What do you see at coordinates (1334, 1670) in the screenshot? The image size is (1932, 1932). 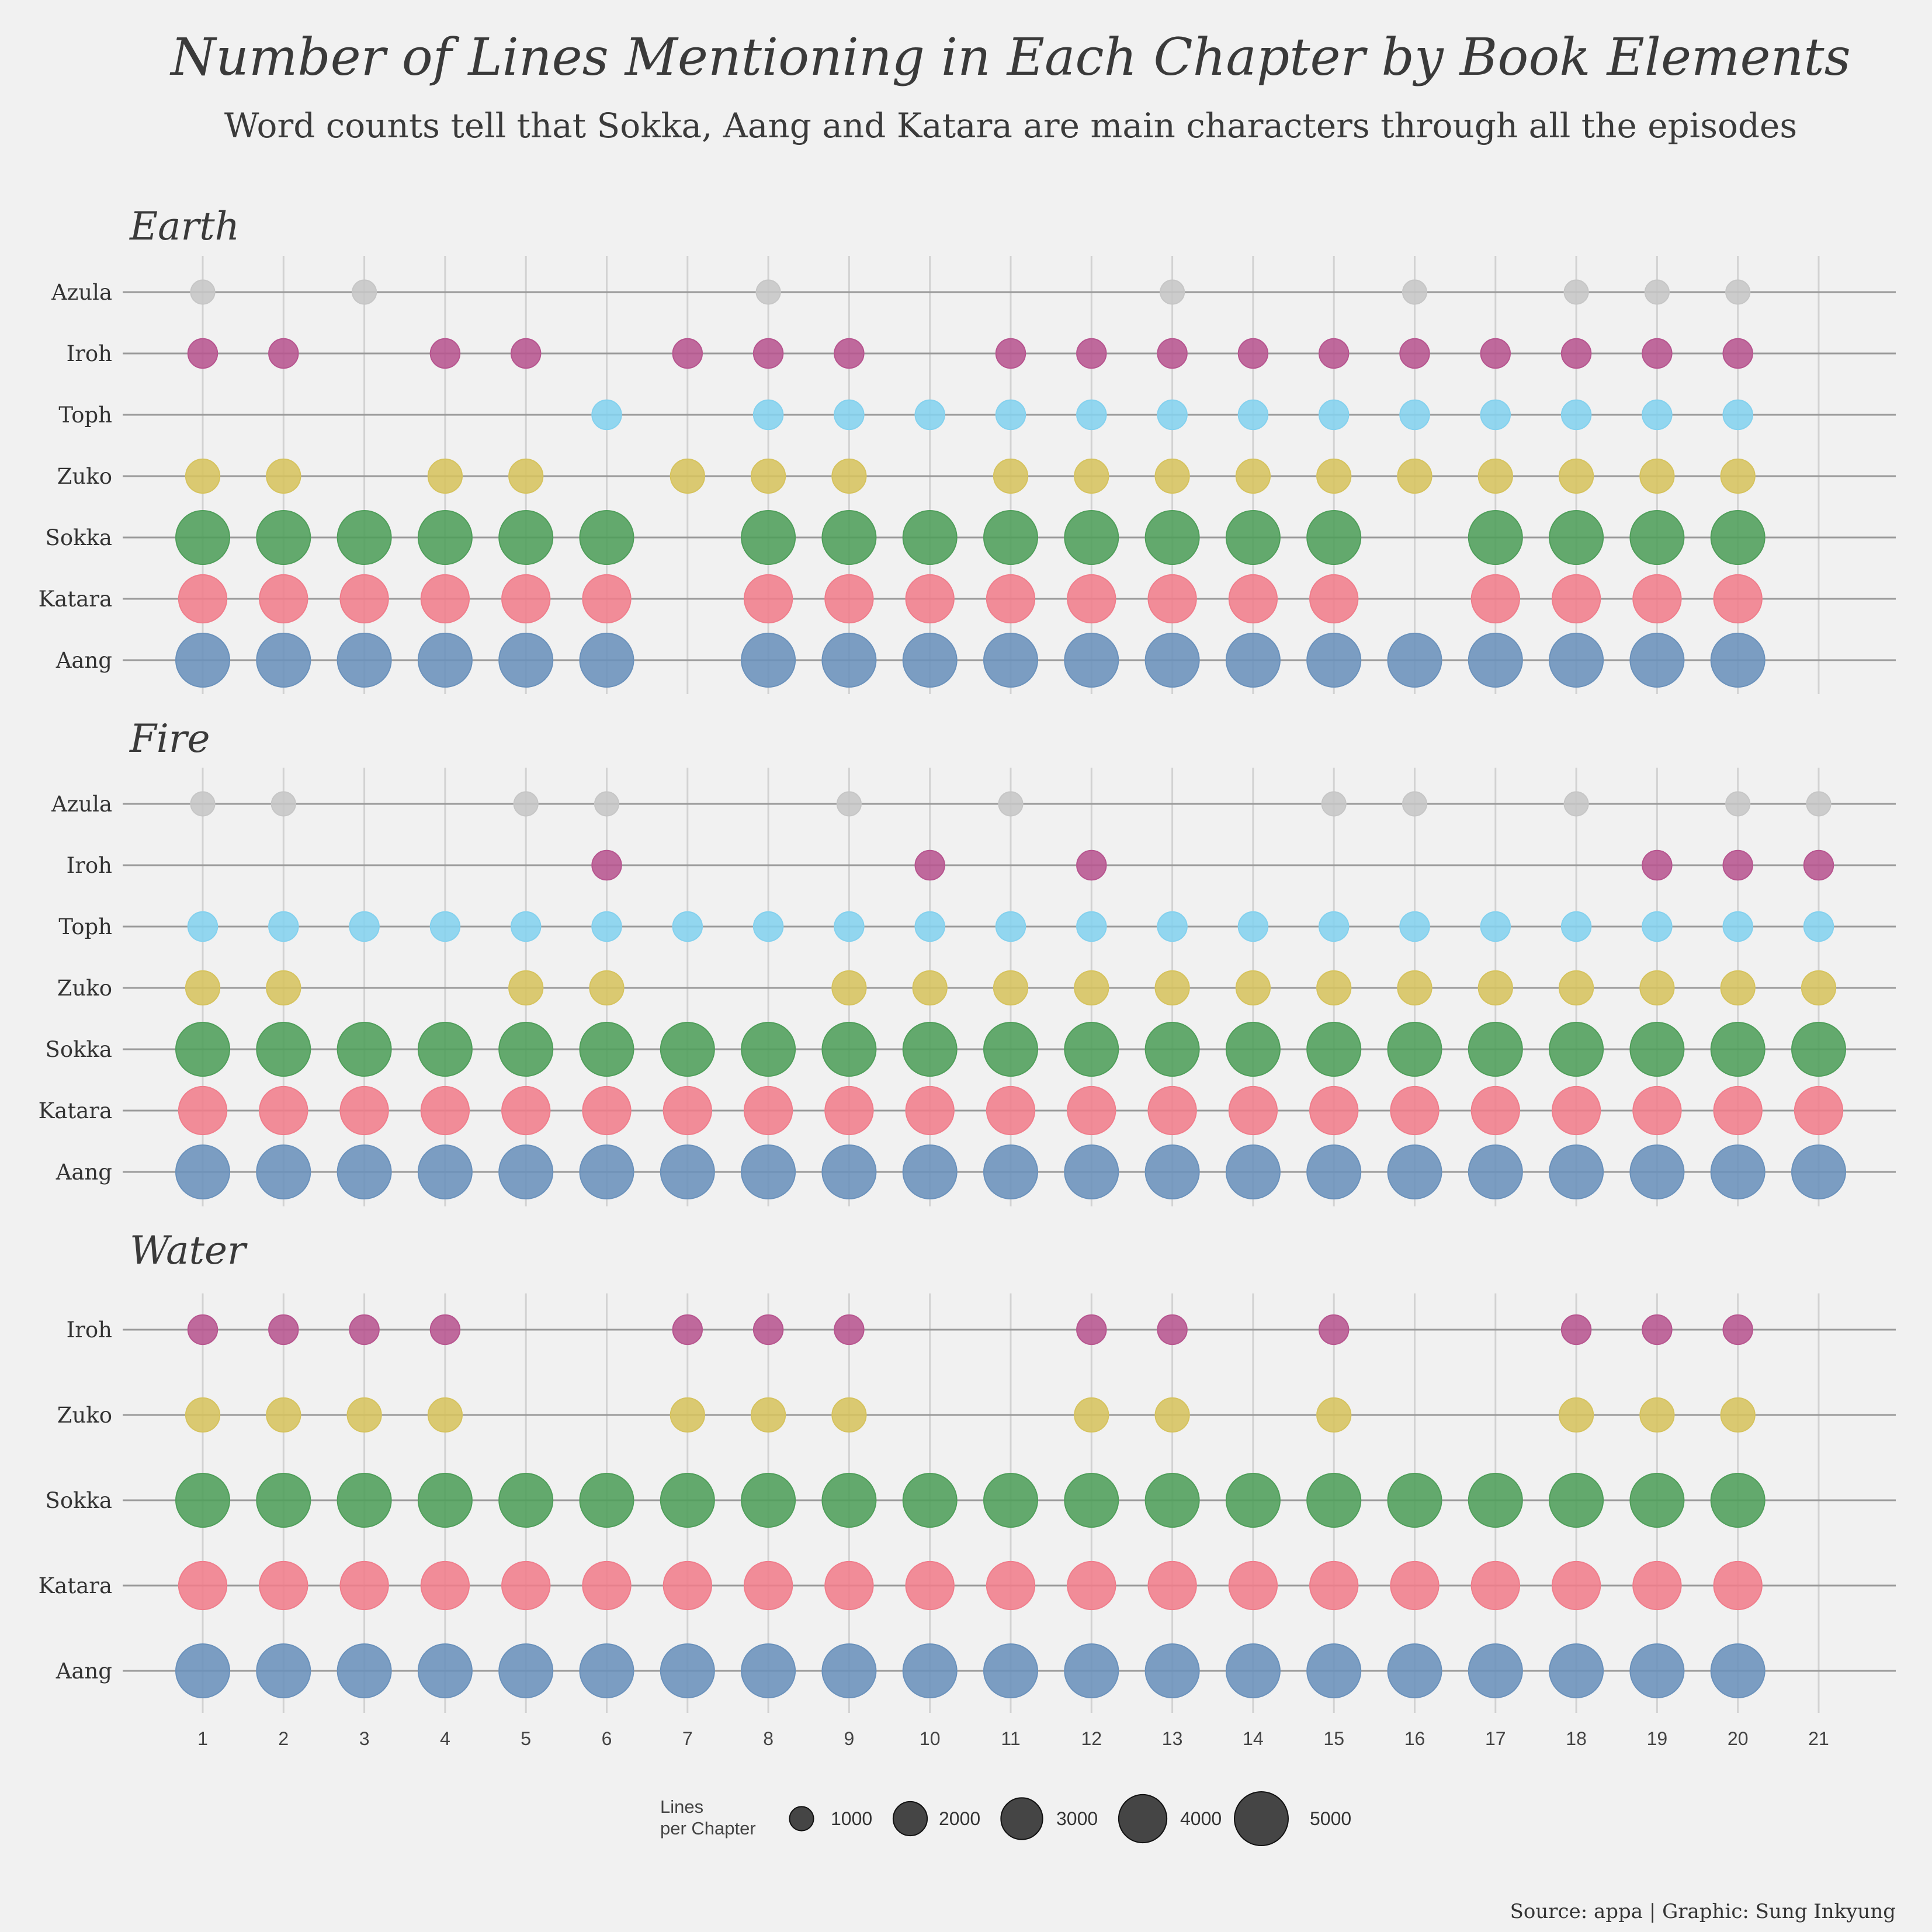 I see `bubble-water-aang-ch15` at bounding box center [1334, 1670].